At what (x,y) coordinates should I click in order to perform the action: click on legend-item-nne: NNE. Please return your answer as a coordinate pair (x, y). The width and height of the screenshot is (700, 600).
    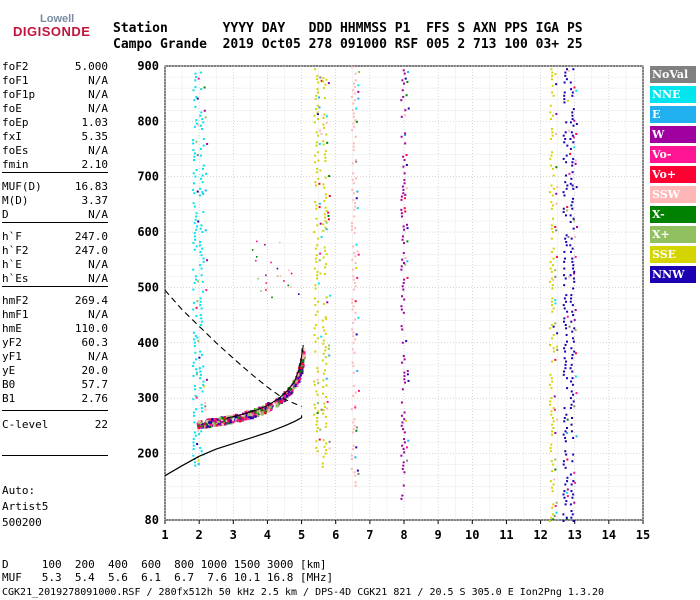
    Looking at the image, I should click on (673, 94).